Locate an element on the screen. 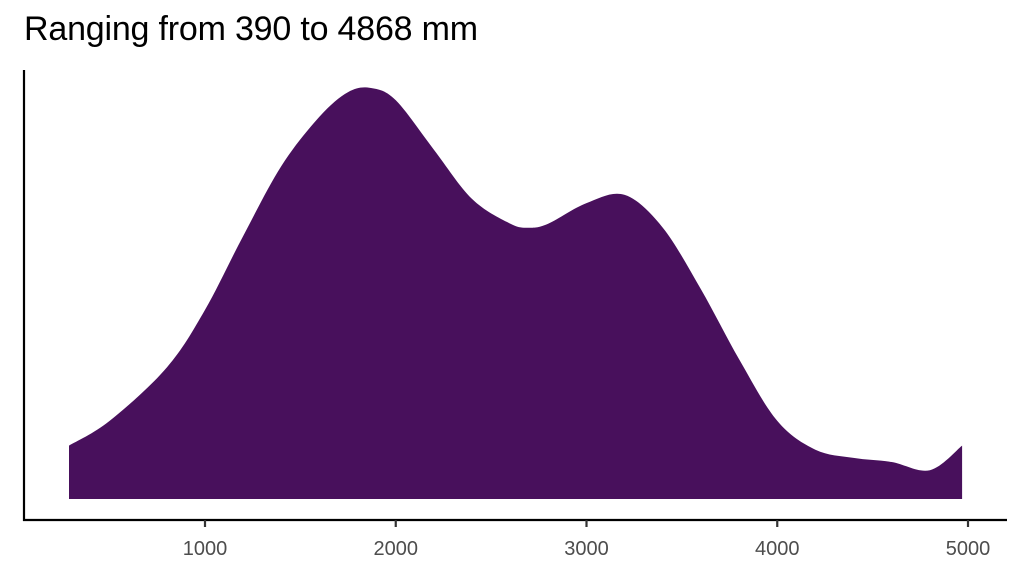 This screenshot has height=576, width=1024. x-tick-label: 5000 is located at coordinates (968, 549).